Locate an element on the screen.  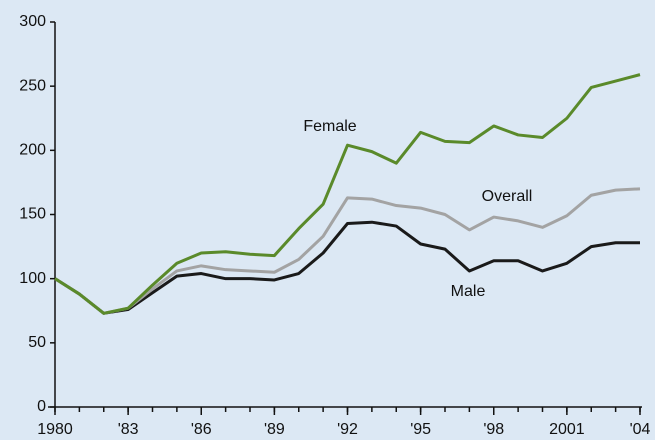
y-tick-label: 300 is located at coordinates (32, 21).